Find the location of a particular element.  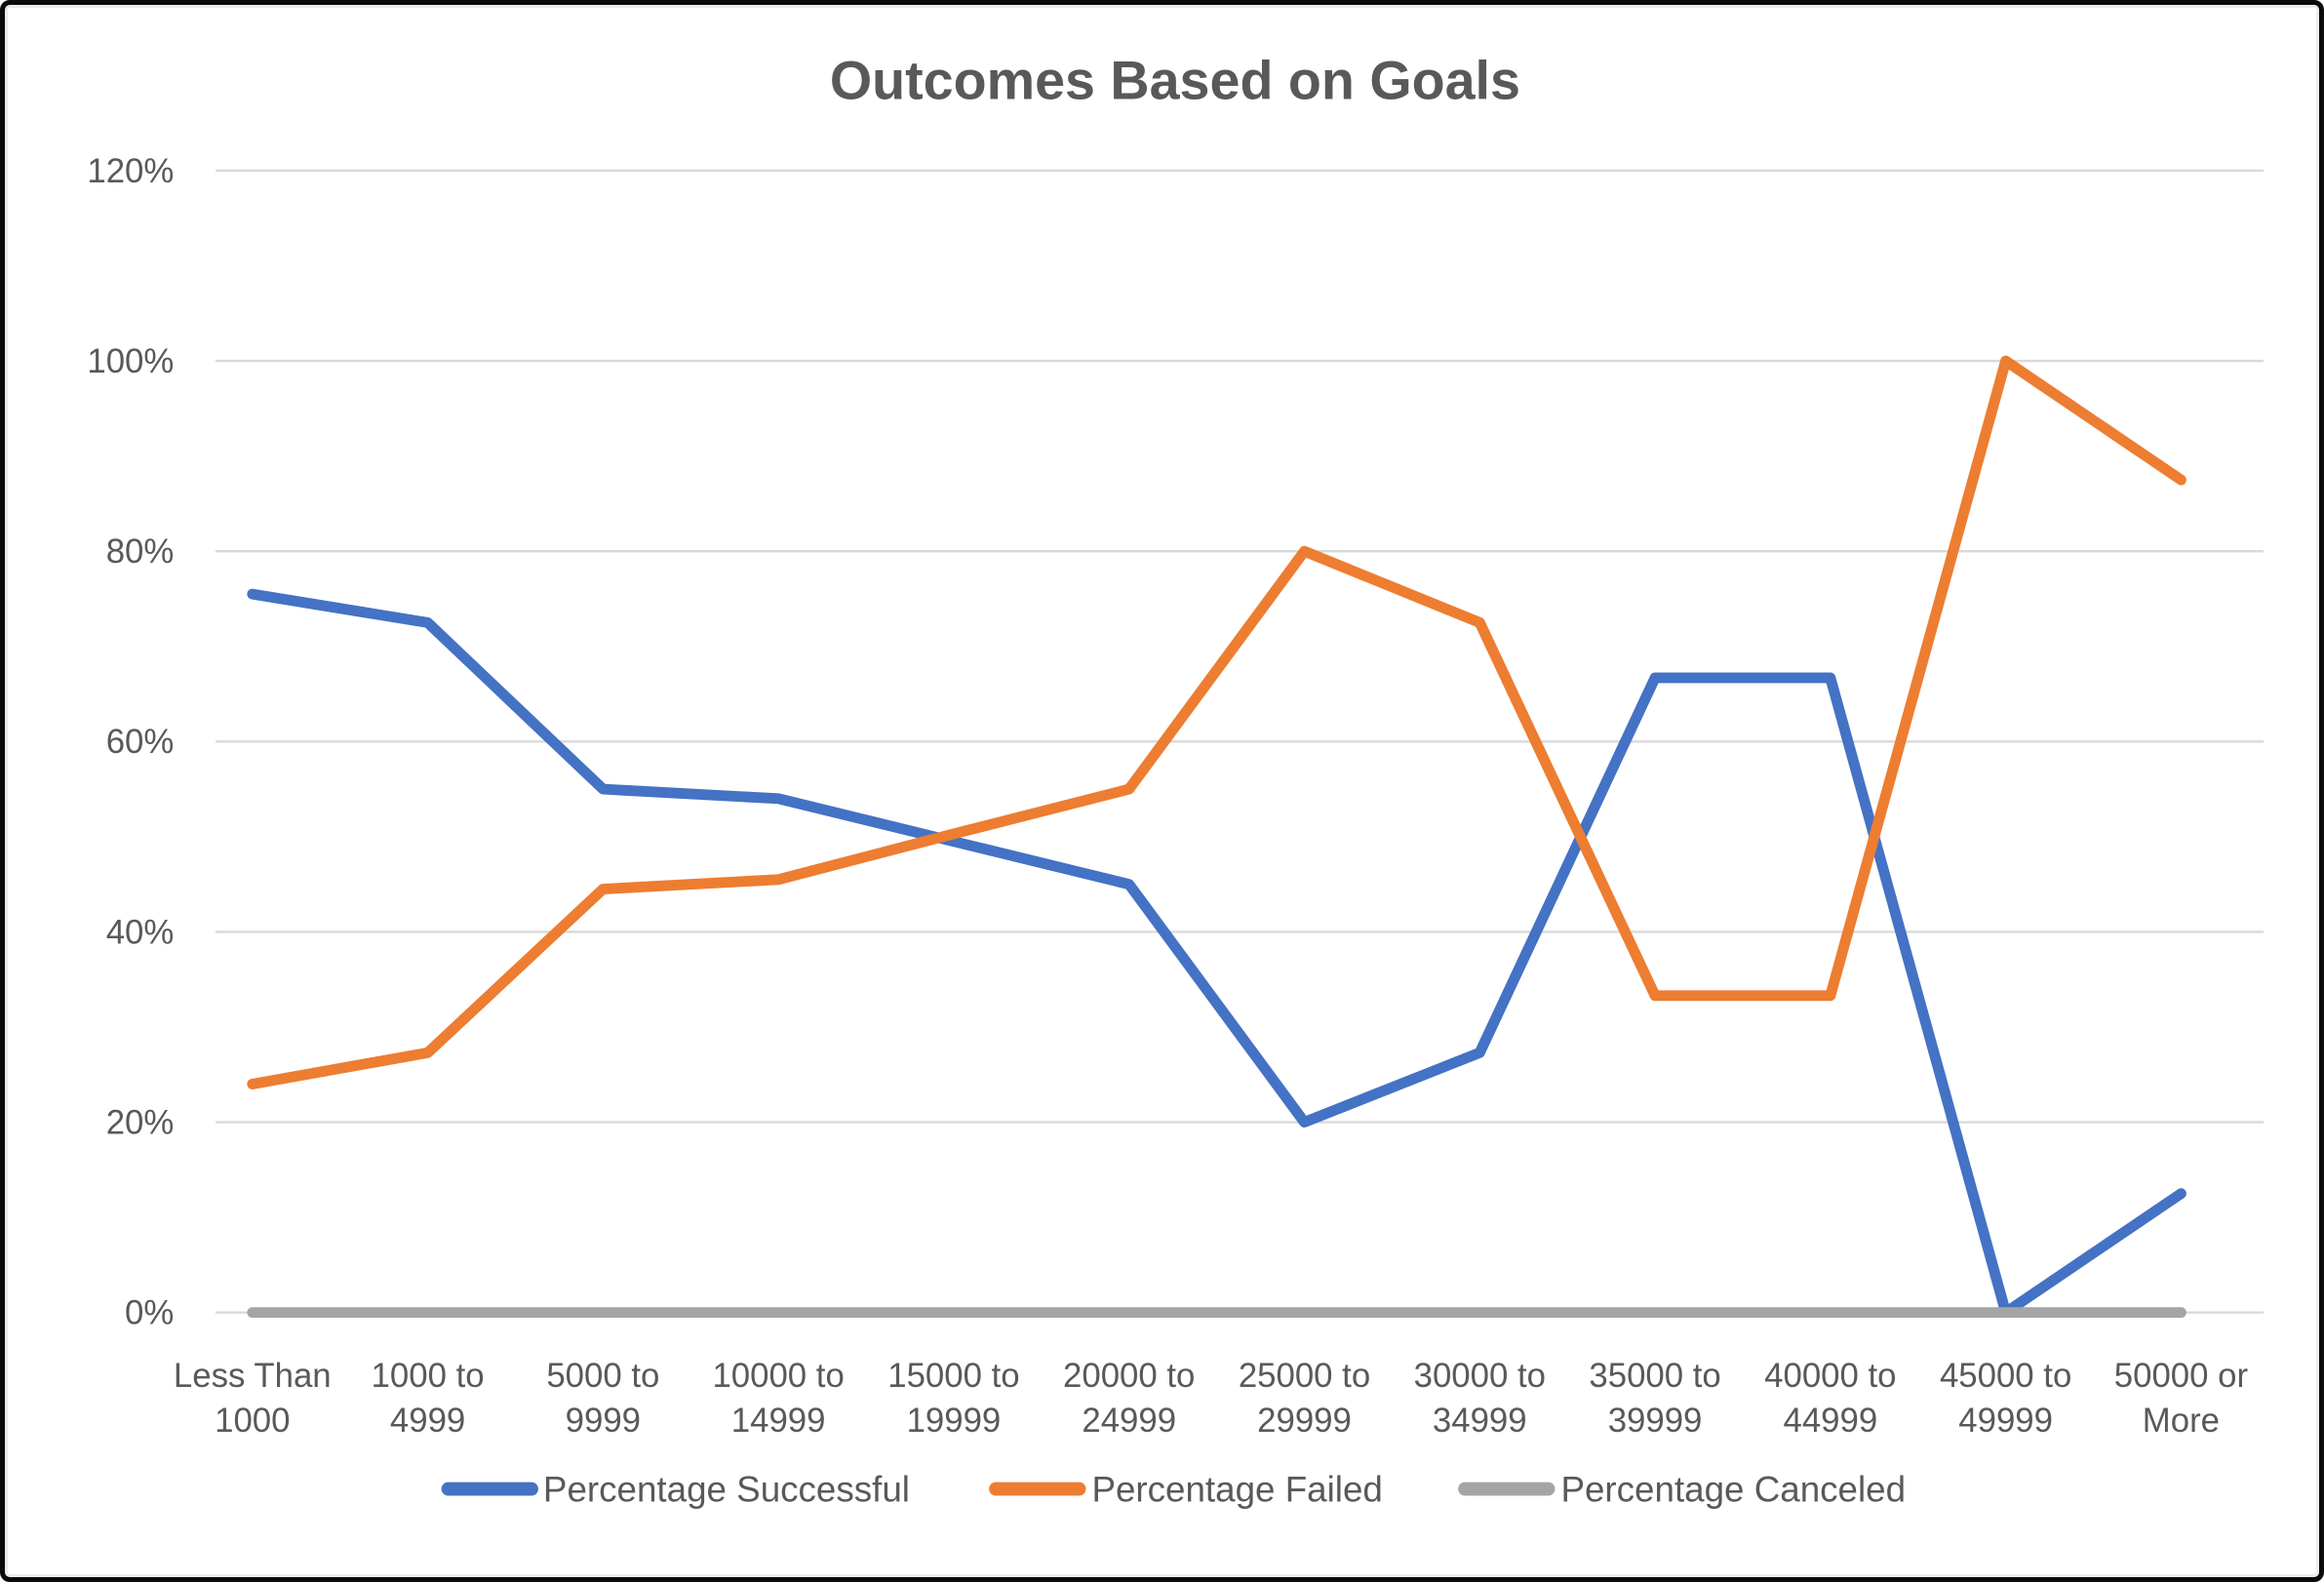

x-axis-tick-label: 5000 to 9999 is located at coordinates (602, 1399).